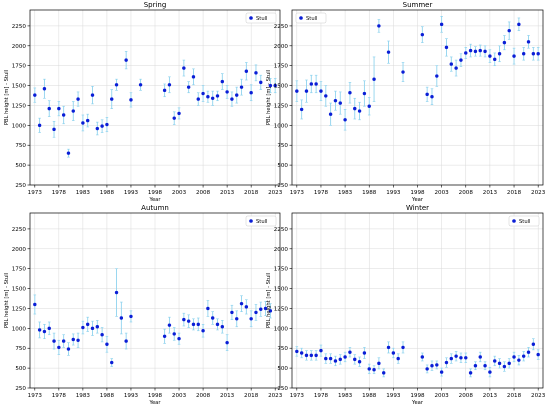 This screenshot has height=409, width=550. I want to click on x-tick-label: 1978, so click(59, 396).